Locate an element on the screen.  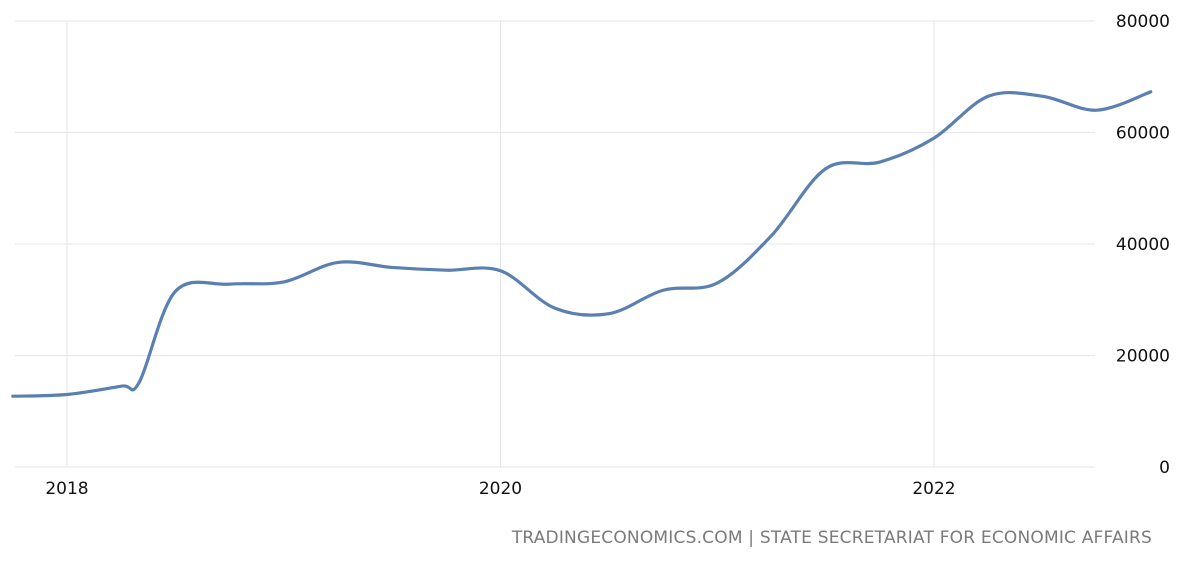
x-tick-label: 2018 is located at coordinates (66, 489).